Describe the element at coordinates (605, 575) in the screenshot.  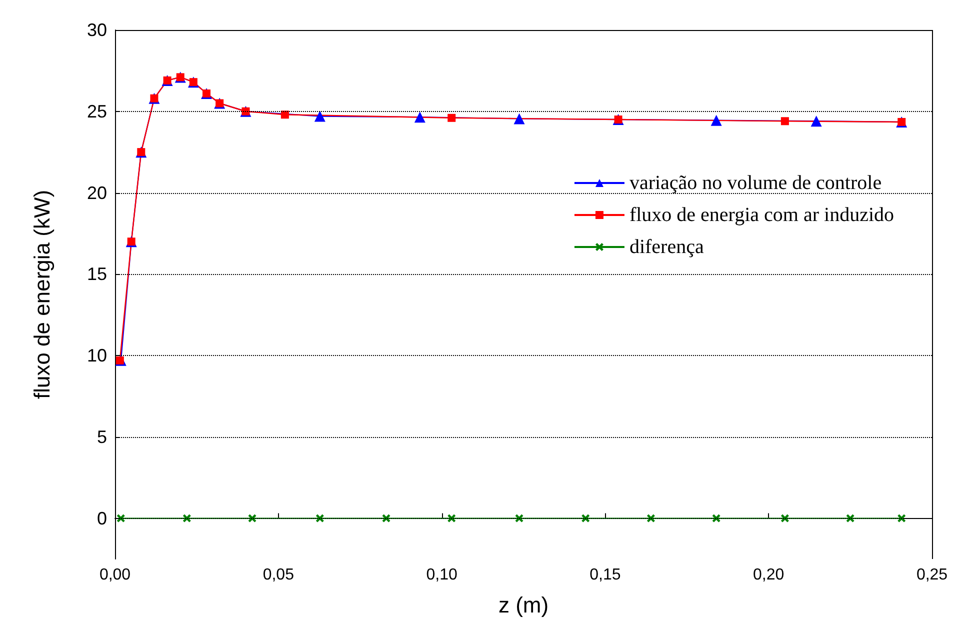
I see `x-tick-label: 0,15` at that location.